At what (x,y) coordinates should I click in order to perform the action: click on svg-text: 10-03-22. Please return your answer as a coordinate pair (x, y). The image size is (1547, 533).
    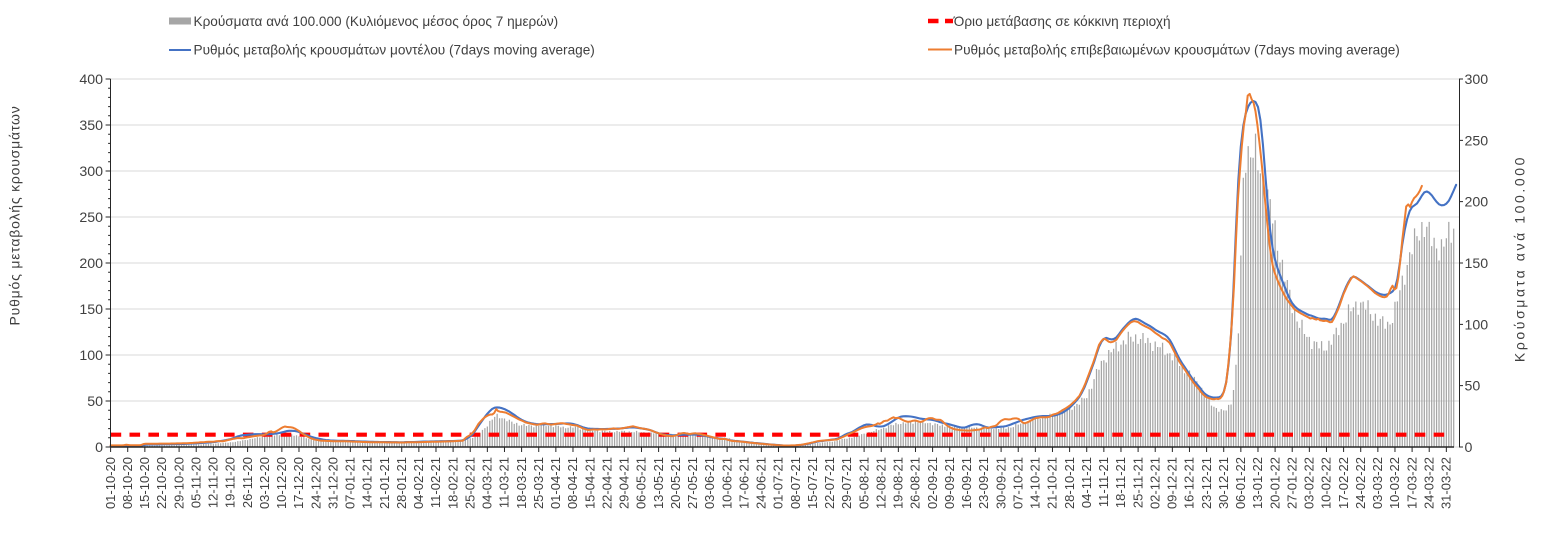
    Looking at the image, I should click on (1394, 483).